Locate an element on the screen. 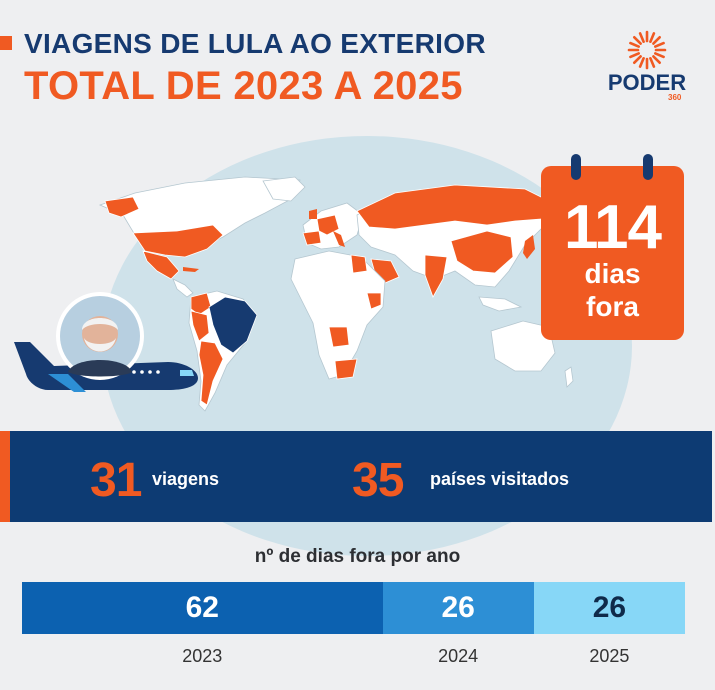 This screenshot has height=690, width=715. stats-band: 31 viagens 35 países visitados is located at coordinates (356, 476).